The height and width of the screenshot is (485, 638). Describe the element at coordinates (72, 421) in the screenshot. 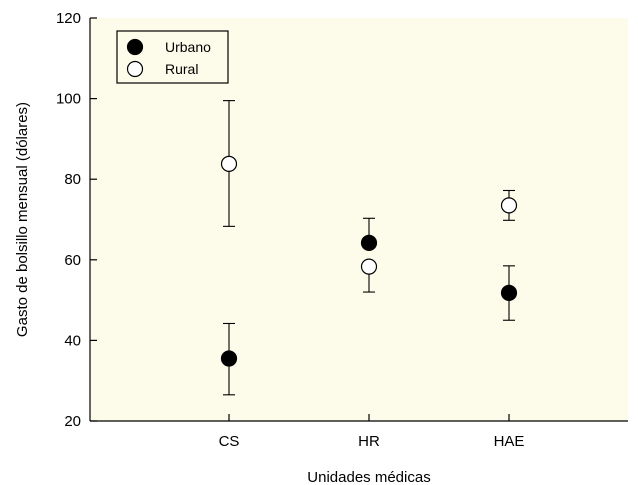

I see `y-tick-label: 20` at that location.